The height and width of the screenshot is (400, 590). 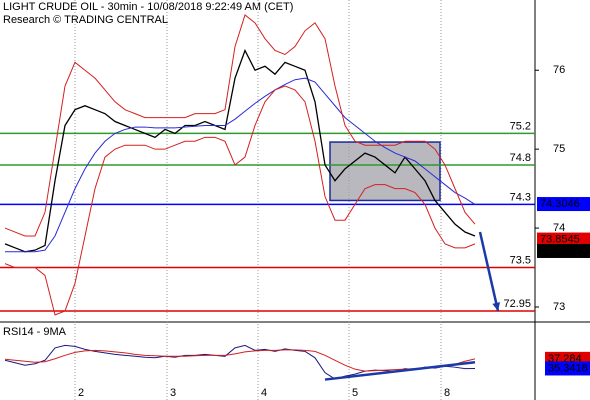 I want to click on zone, so click(x=385, y=171).